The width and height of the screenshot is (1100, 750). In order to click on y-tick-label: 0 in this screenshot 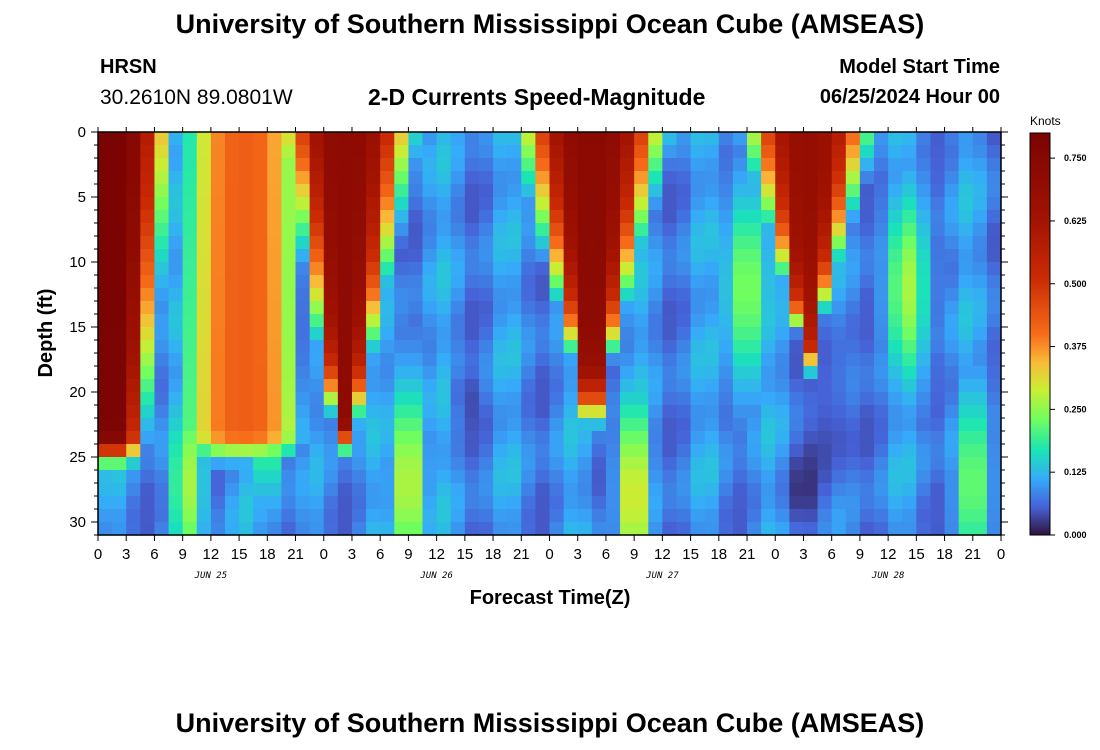, I will do `click(82, 132)`.